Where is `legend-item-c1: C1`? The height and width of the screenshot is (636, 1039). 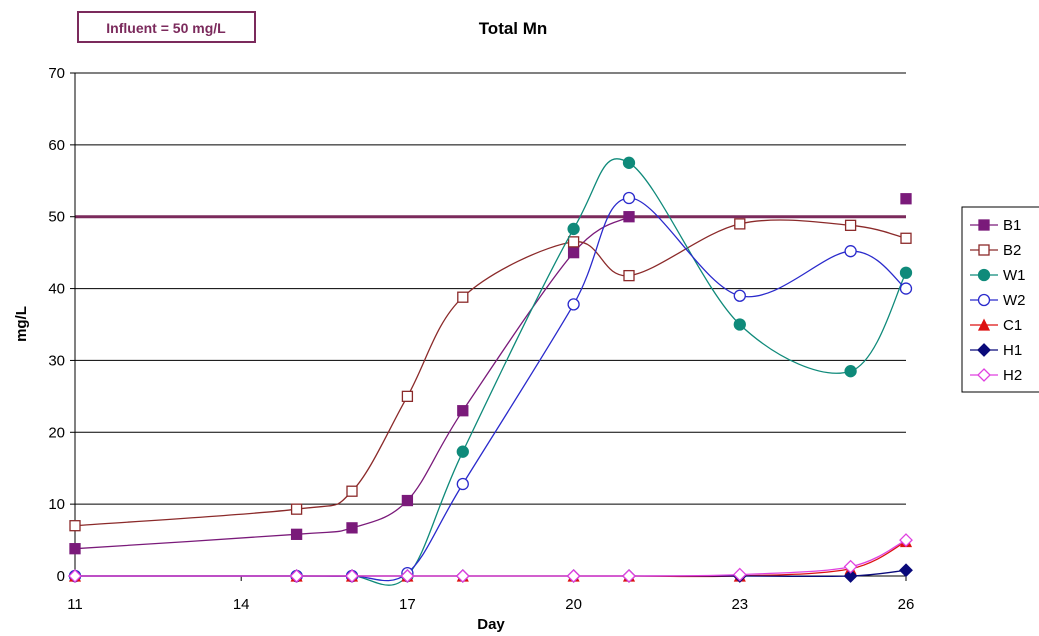
legend-item-c1: C1 is located at coordinates (996, 325).